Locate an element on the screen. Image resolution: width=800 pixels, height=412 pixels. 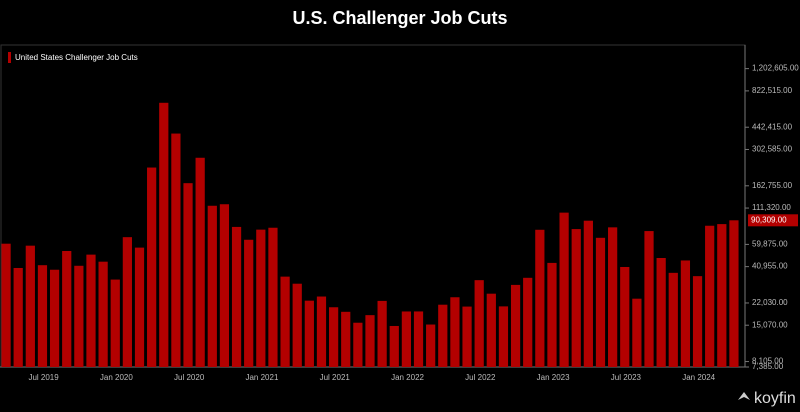
x-tick-label: Jul 2021 is located at coordinates (335, 377).